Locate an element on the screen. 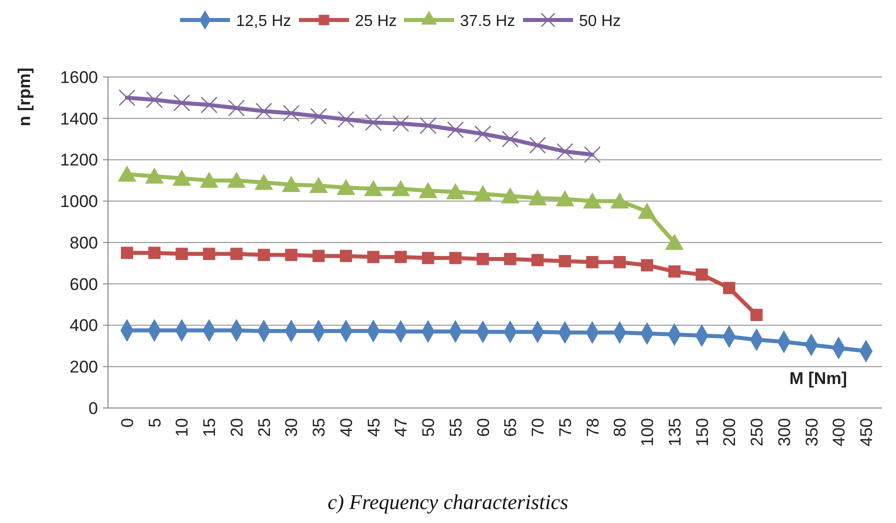 The height and width of the screenshot is (523, 896). legend-label: 50 Hz is located at coordinates (600, 21).